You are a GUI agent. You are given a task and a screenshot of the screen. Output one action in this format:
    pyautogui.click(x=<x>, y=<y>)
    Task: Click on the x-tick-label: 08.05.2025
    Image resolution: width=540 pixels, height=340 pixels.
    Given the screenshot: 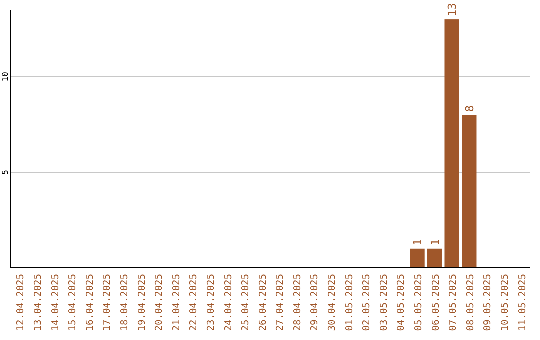 What is the action you would take?
    pyautogui.click(x=470, y=303)
    